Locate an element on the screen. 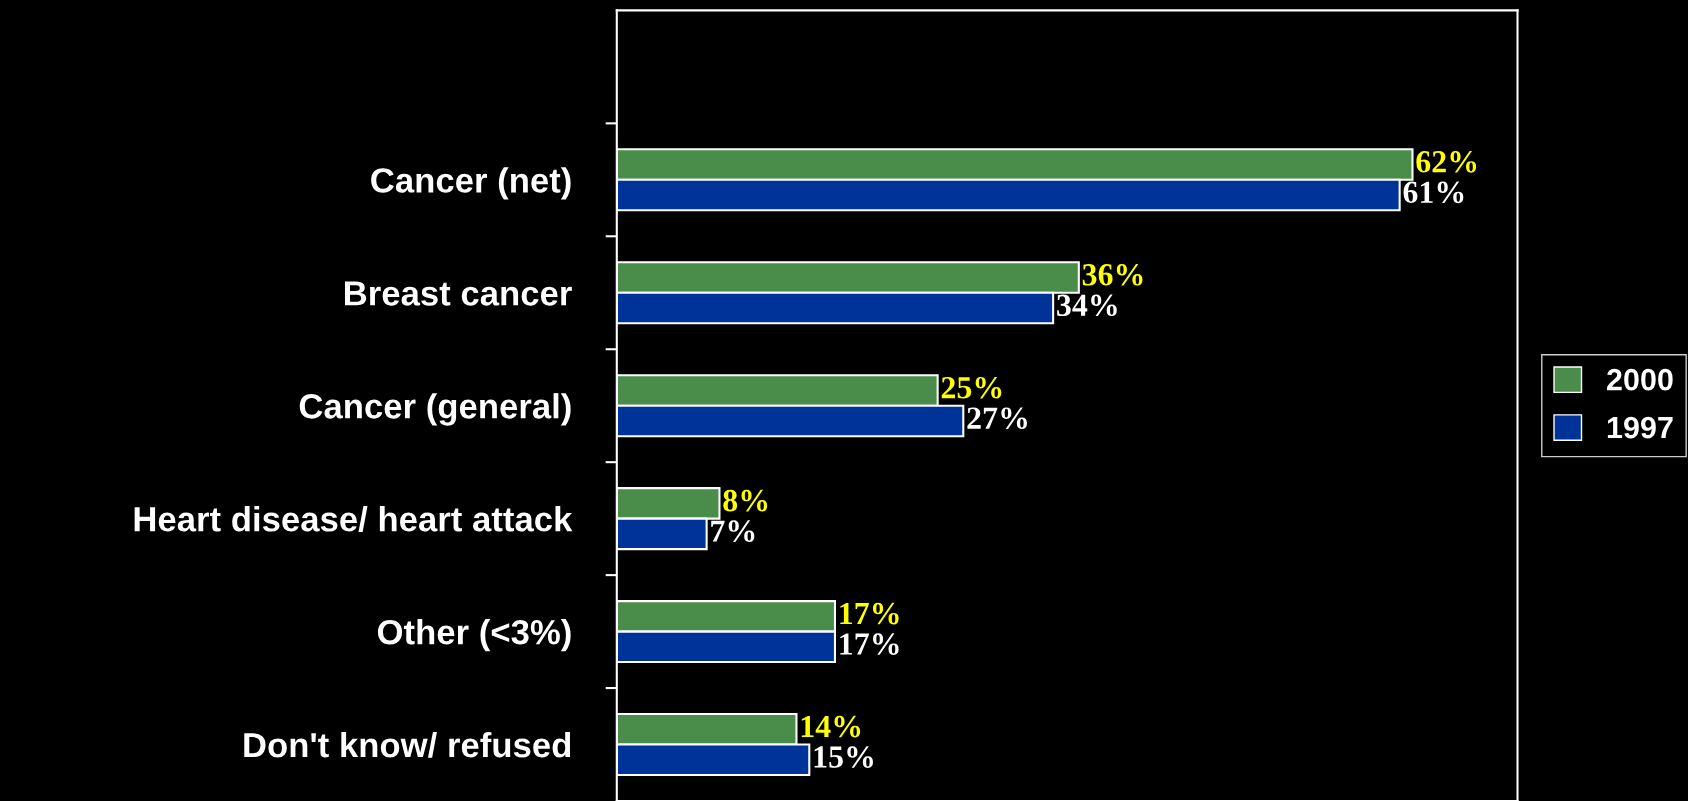  y-tick-label: Cancer (general) is located at coordinates (435, 409).